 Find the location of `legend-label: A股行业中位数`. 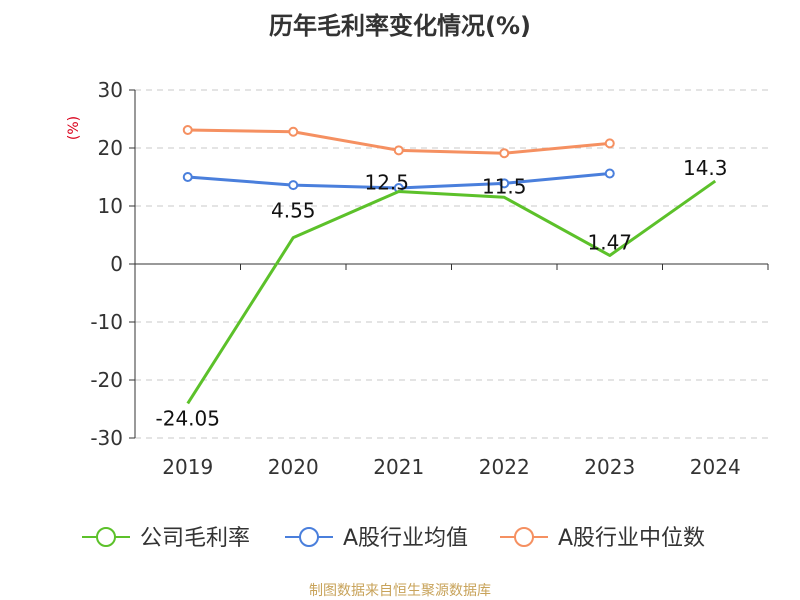

legend-label: A股行业中位数 is located at coordinates (631, 538).